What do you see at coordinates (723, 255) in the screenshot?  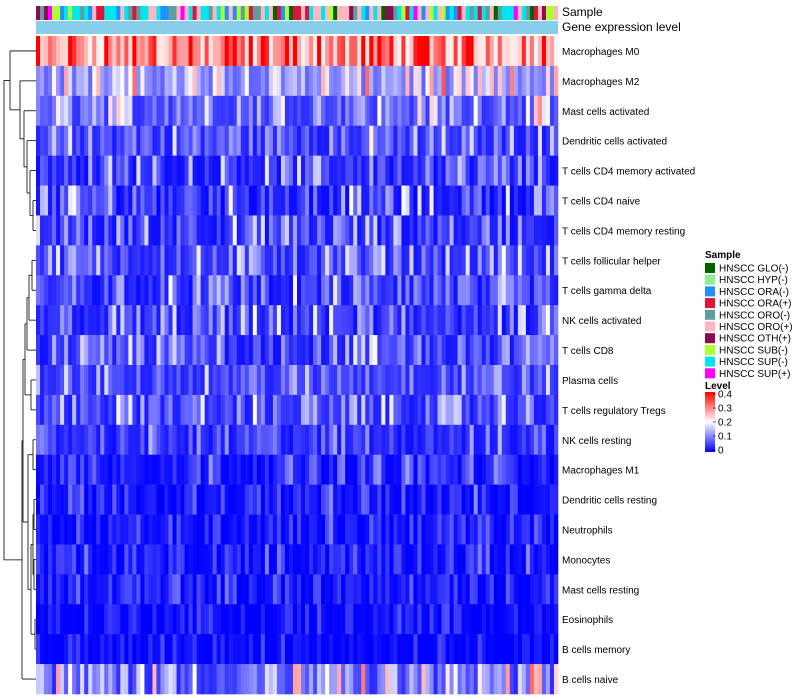 I see `sample-legend-title: Sample` at bounding box center [723, 255].